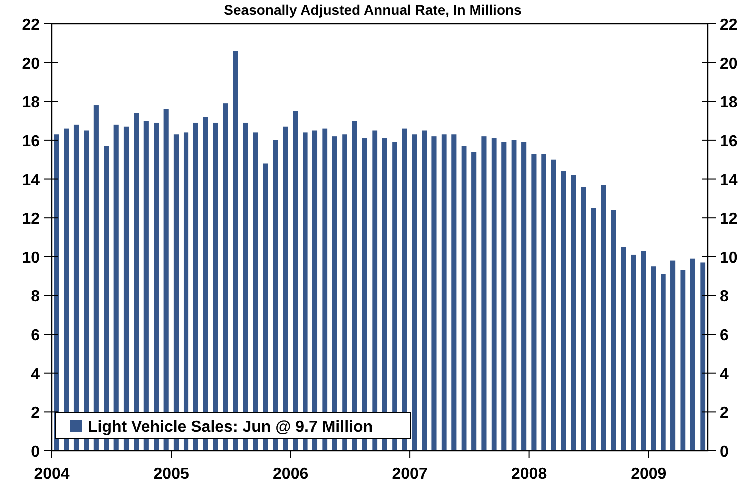 This screenshot has height=491, width=746. Describe the element at coordinates (724, 452) in the screenshot. I see `y2-tick-label: 0` at that location.